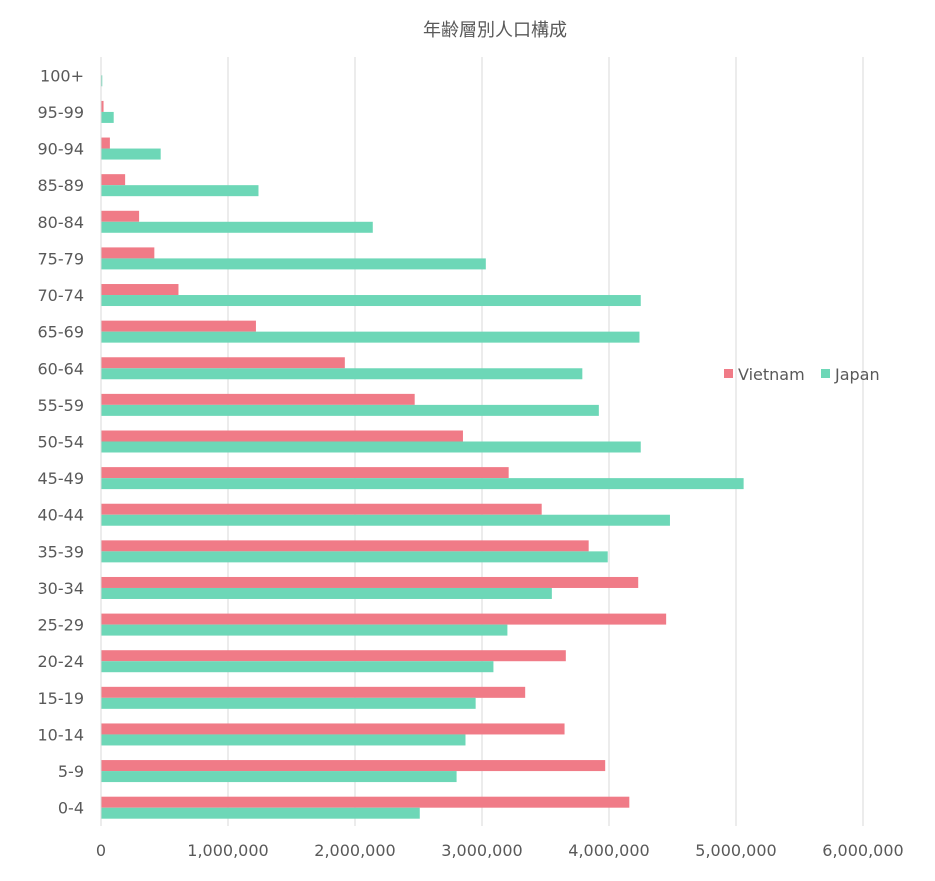 Image resolution: width=935 pixels, height=881 pixels. I want to click on x-tick-label: 0, so click(101, 850).